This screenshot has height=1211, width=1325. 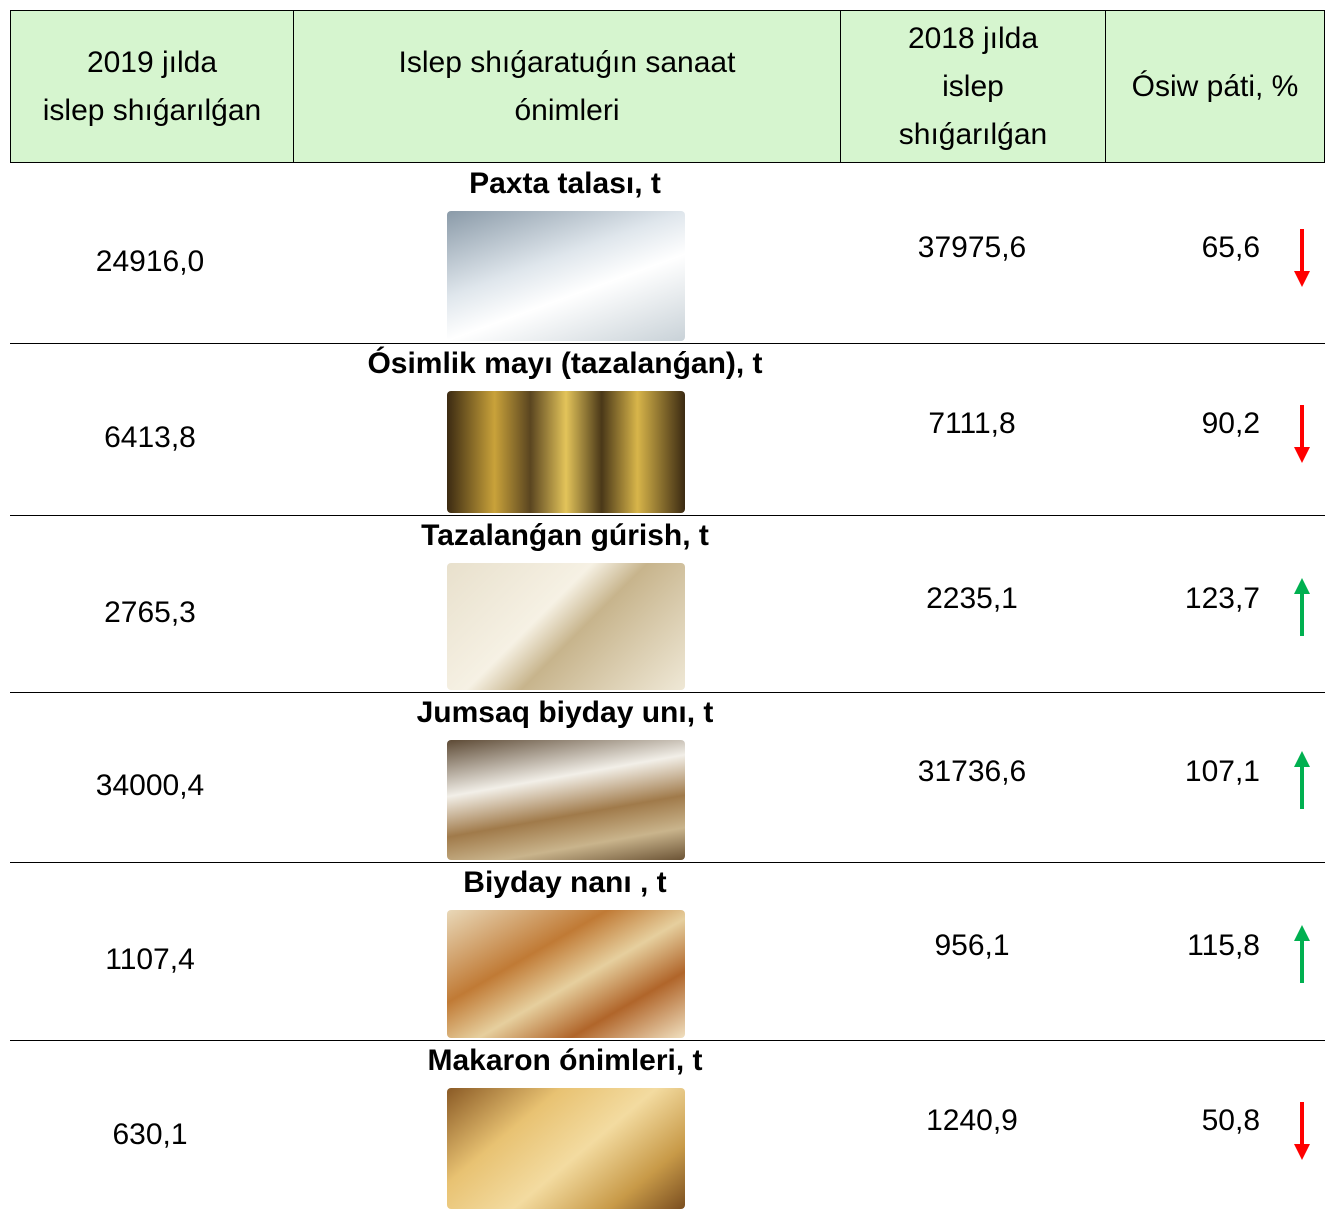 What do you see at coordinates (667, 10) in the screenshot?
I see `header-top-border` at bounding box center [667, 10].